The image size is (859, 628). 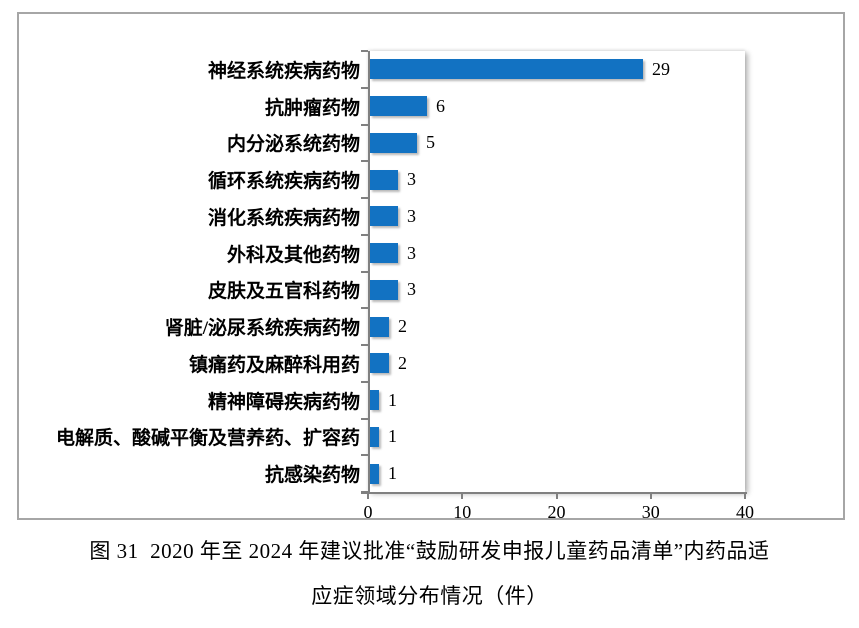 I want to click on category-label: 镇痛药及麻醉科用药, so click(x=274, y=365).